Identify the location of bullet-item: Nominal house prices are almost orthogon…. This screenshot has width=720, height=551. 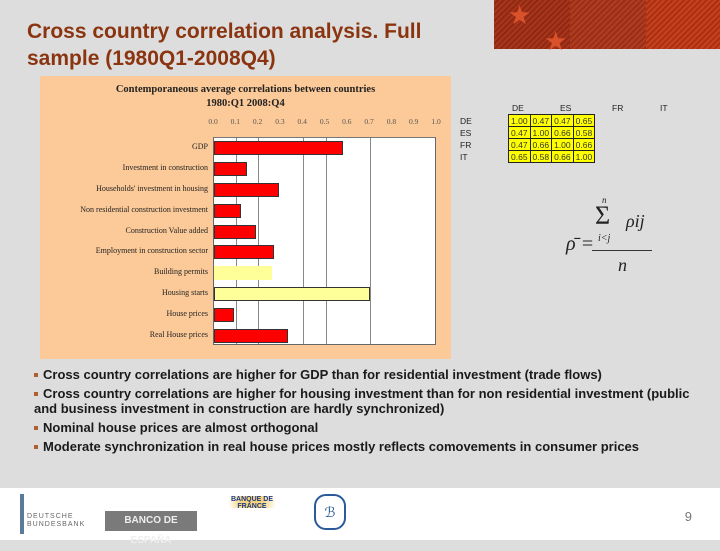
(369, 427).